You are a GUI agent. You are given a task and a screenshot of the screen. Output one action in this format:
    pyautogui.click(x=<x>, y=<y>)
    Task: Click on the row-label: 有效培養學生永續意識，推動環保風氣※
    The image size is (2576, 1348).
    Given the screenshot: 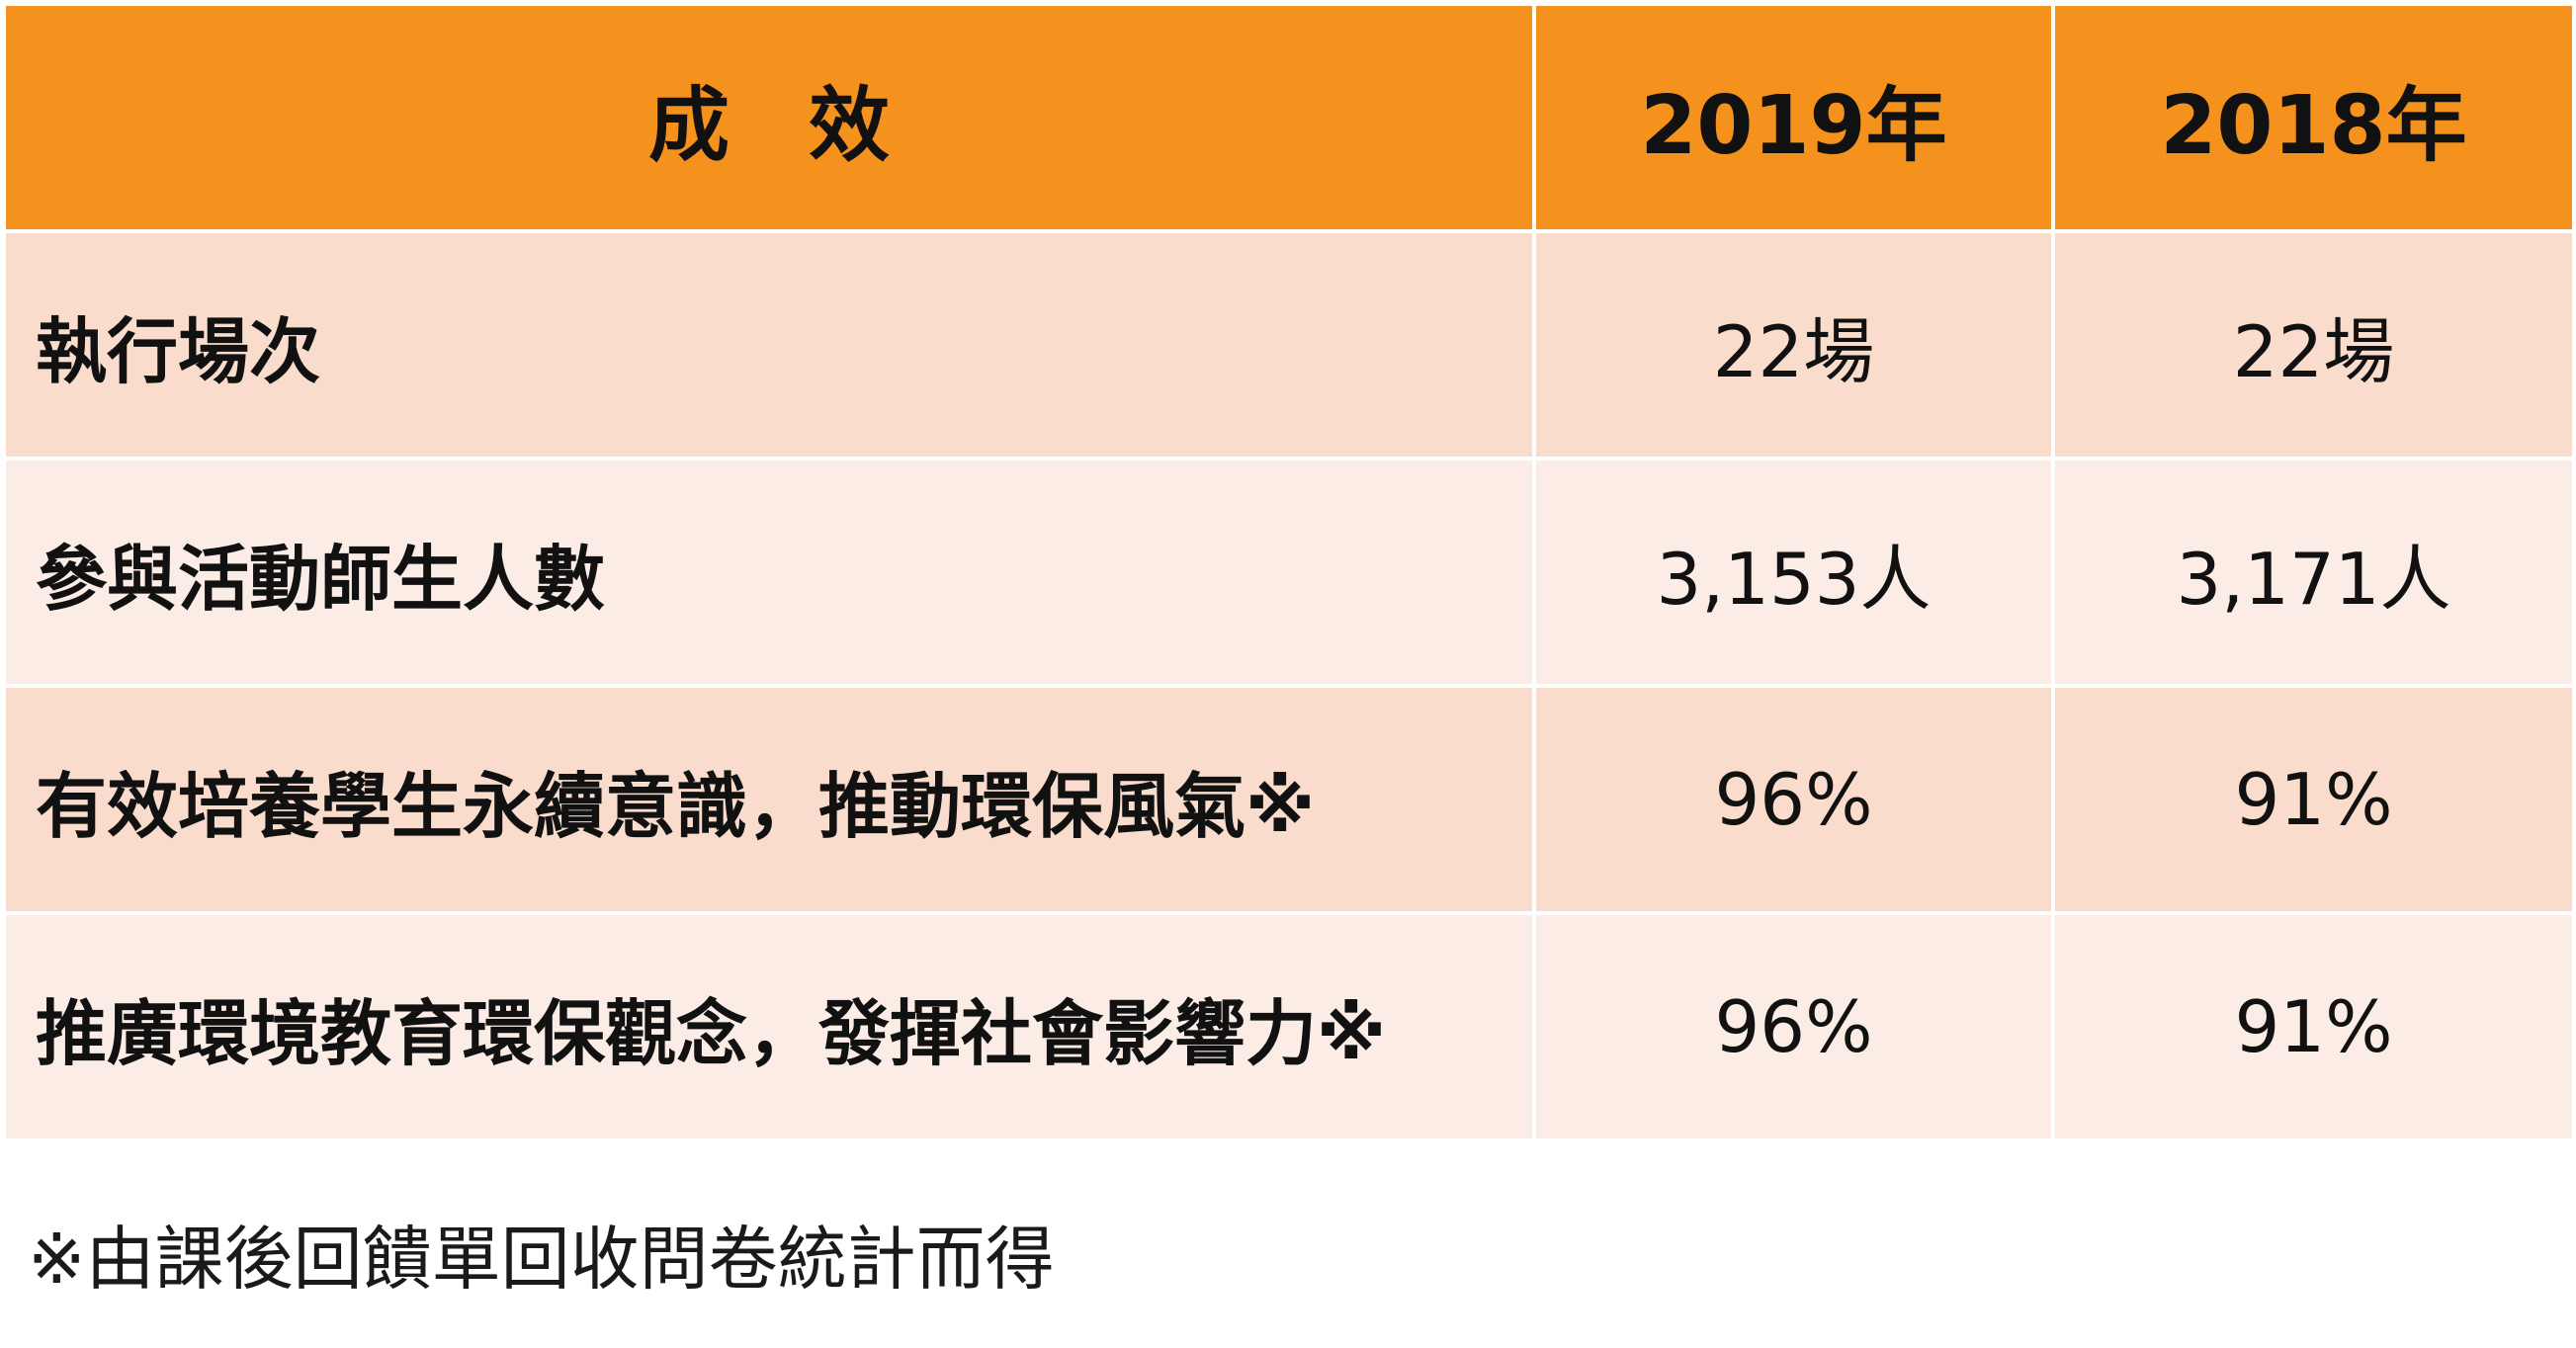 What is the action you would take?
    pyautogui.click(x=769, y=799)
    